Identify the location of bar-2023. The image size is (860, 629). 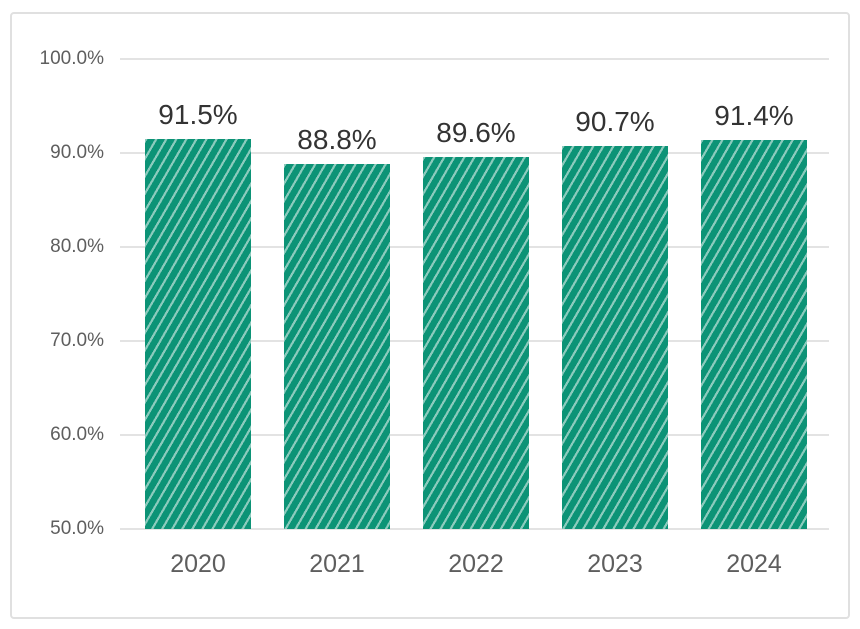
(615, 337).